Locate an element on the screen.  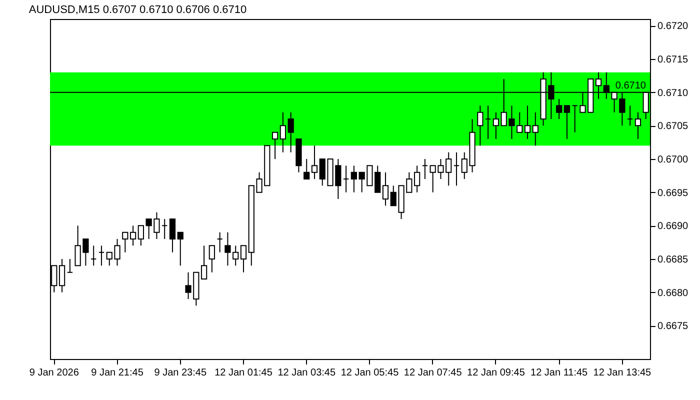
y-tick-label: 0.6680 is located at coordinates (673, 293).